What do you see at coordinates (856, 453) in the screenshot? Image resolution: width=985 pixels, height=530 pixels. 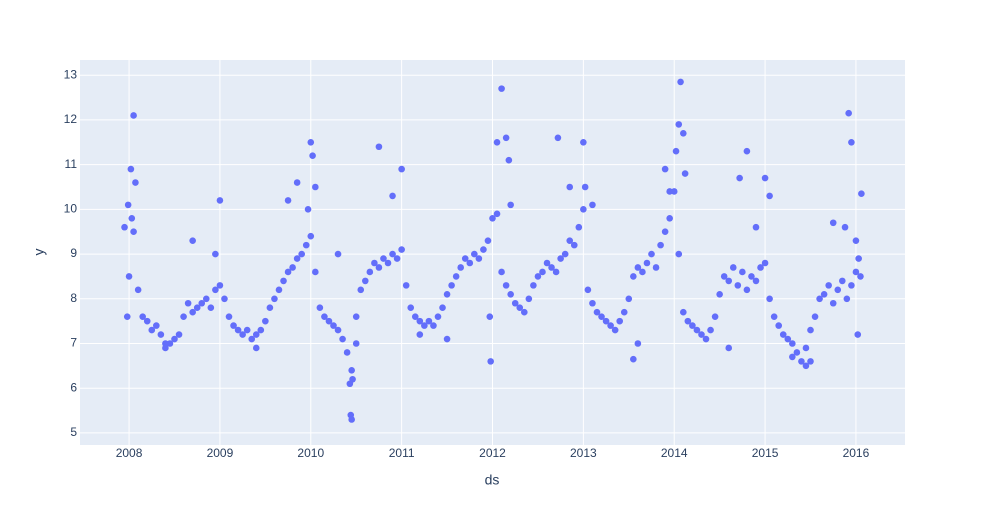 I see `x-tick-label: 2016` at bounding box center [856, 453].